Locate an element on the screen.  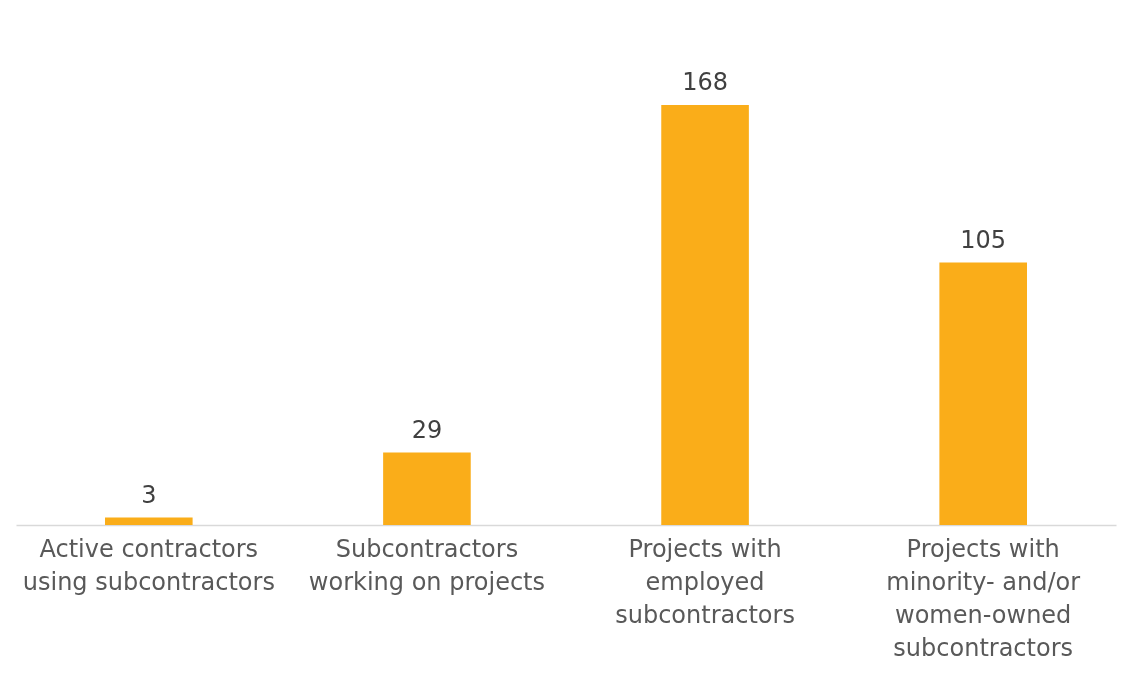
x-tick-label: Projects with minority- and/or women-owned subcontractors is located at coordinates (983, 598).